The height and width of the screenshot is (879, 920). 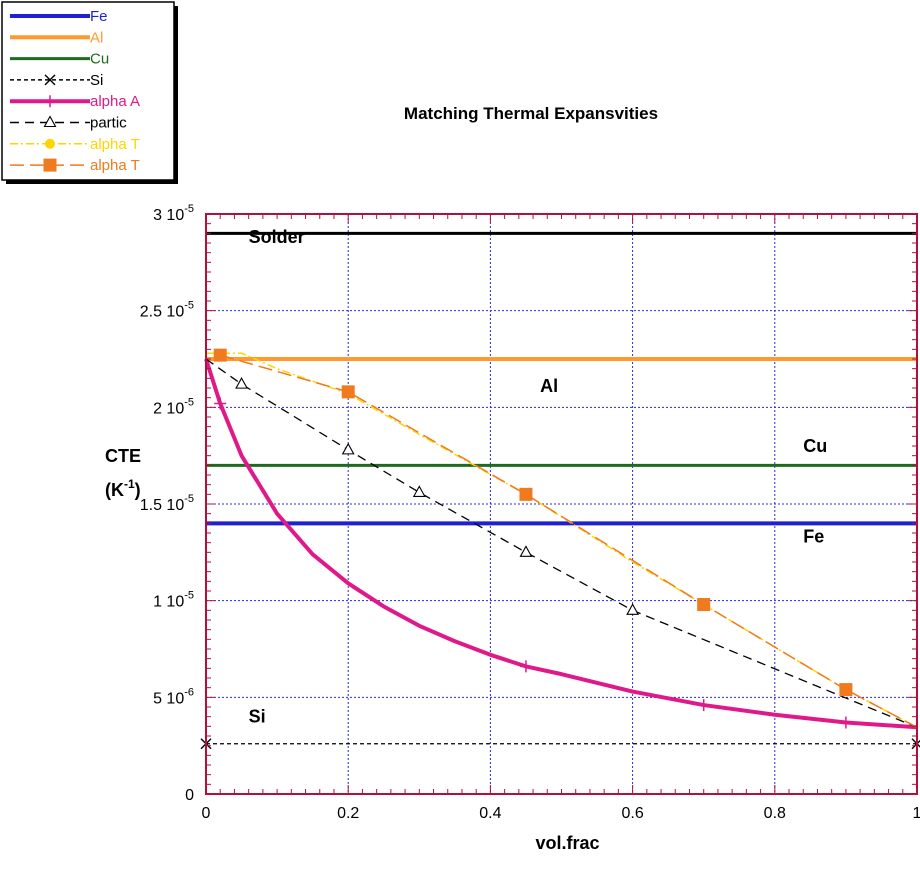 I want to click on y-tick-label: 1.5 10-5, so click(x=167, y=503).